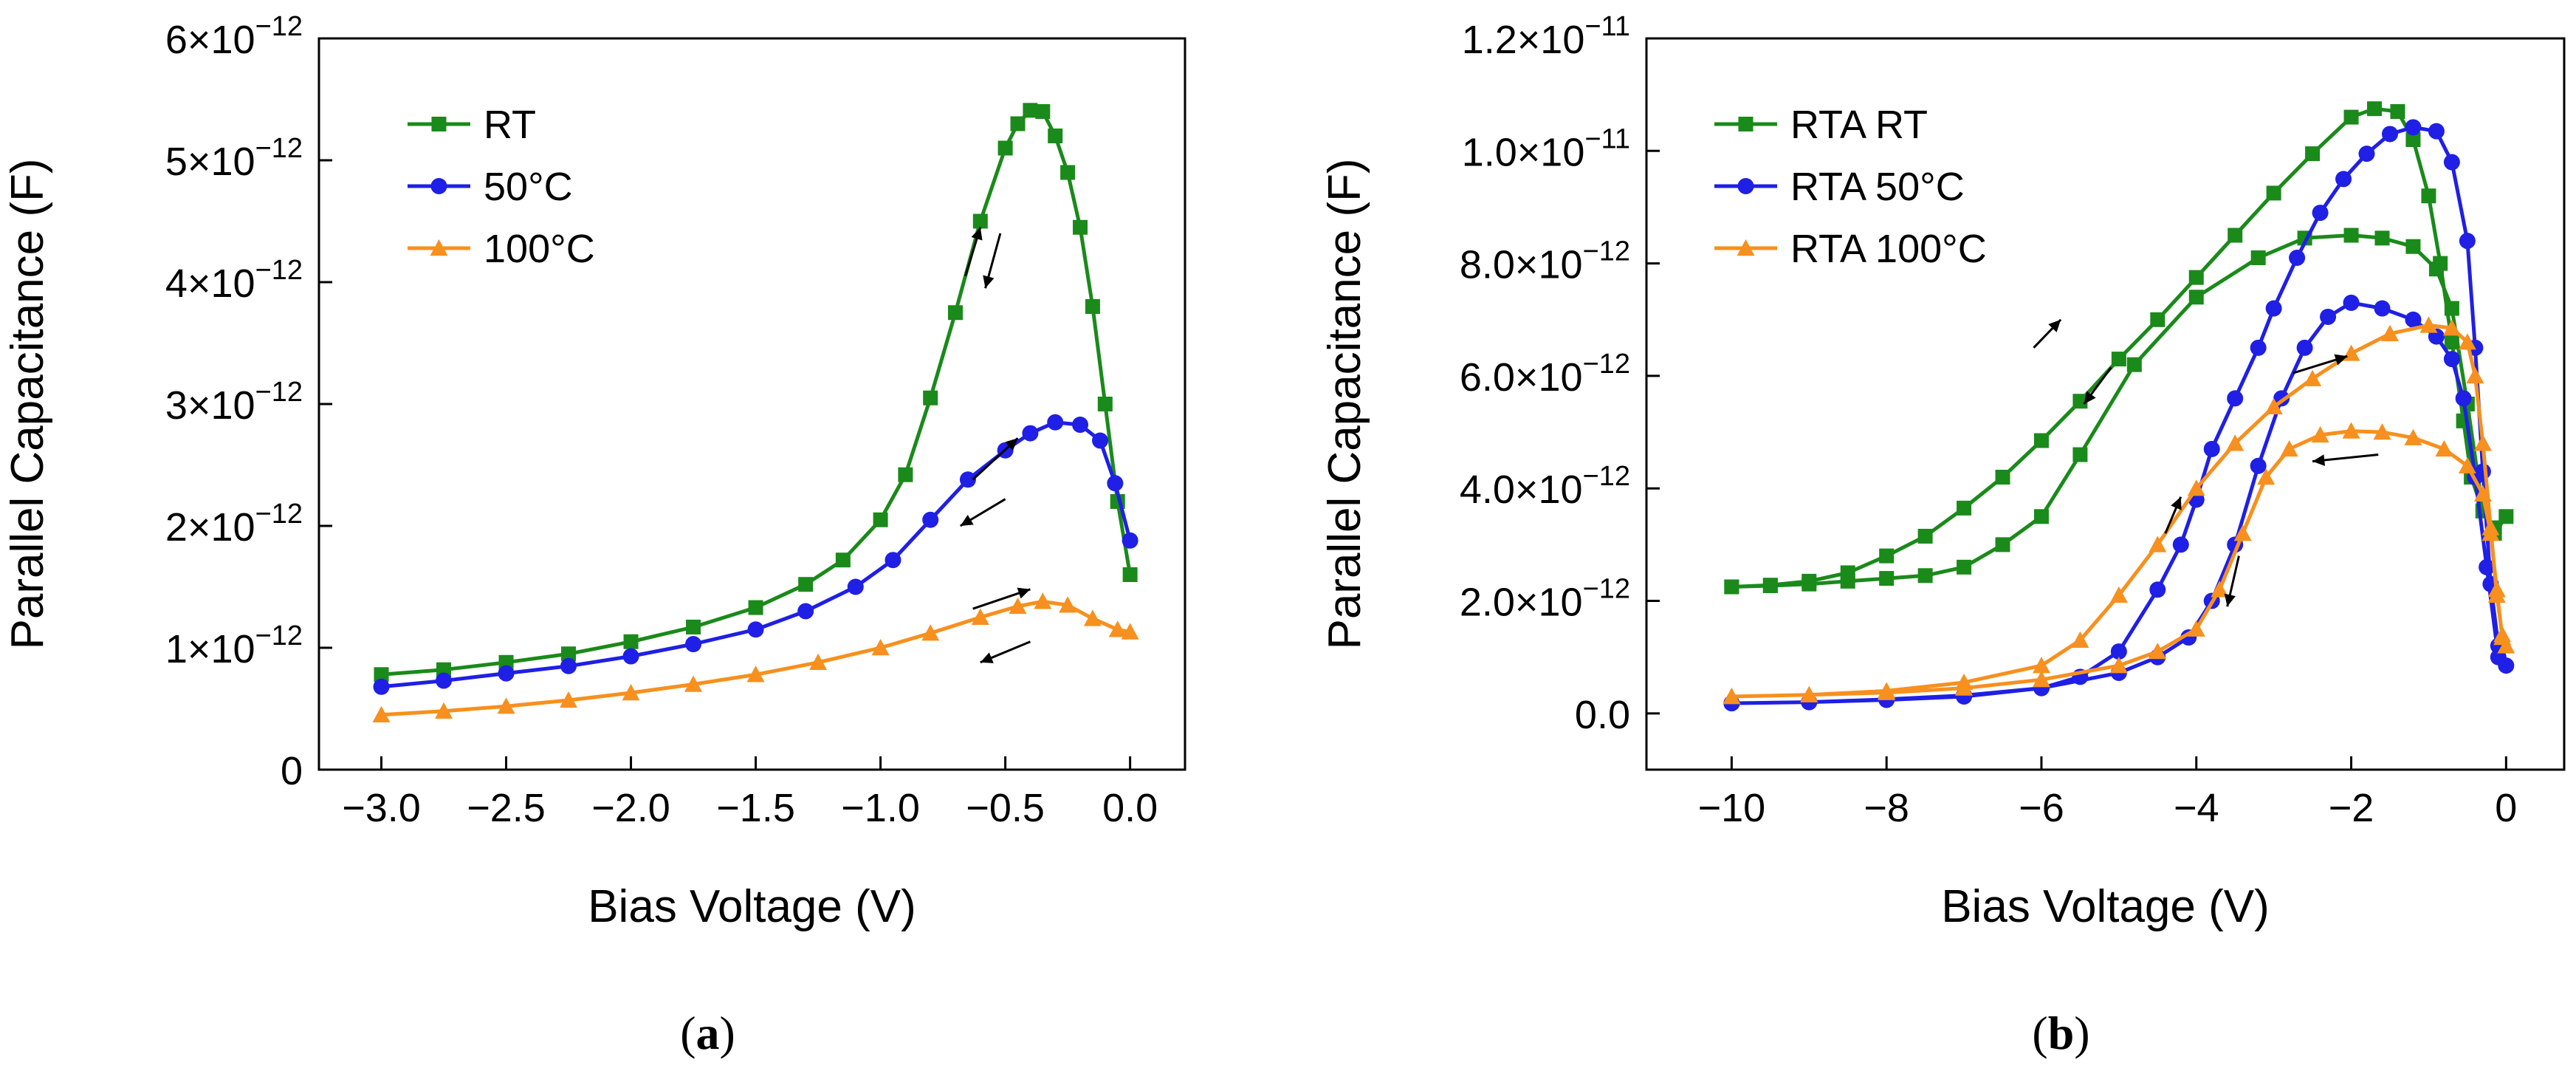  Describe the element at coordinates (1607, 27) in the screenshot. I see `y-tick-exponent: −11` at that location.